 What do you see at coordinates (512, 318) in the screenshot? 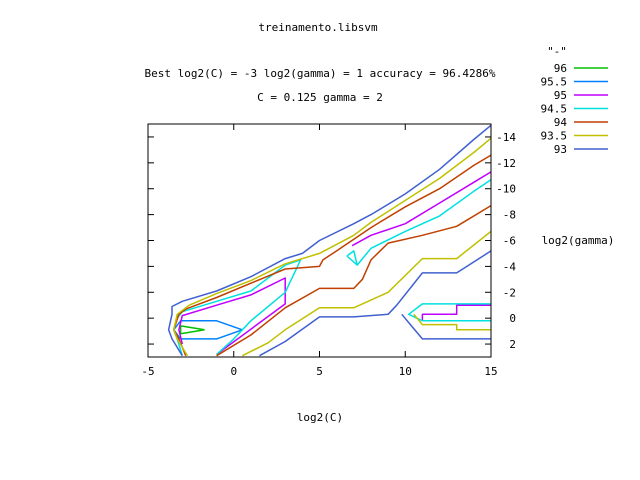
I see `y-tick-label: 0` at bounding box center [512, 318].